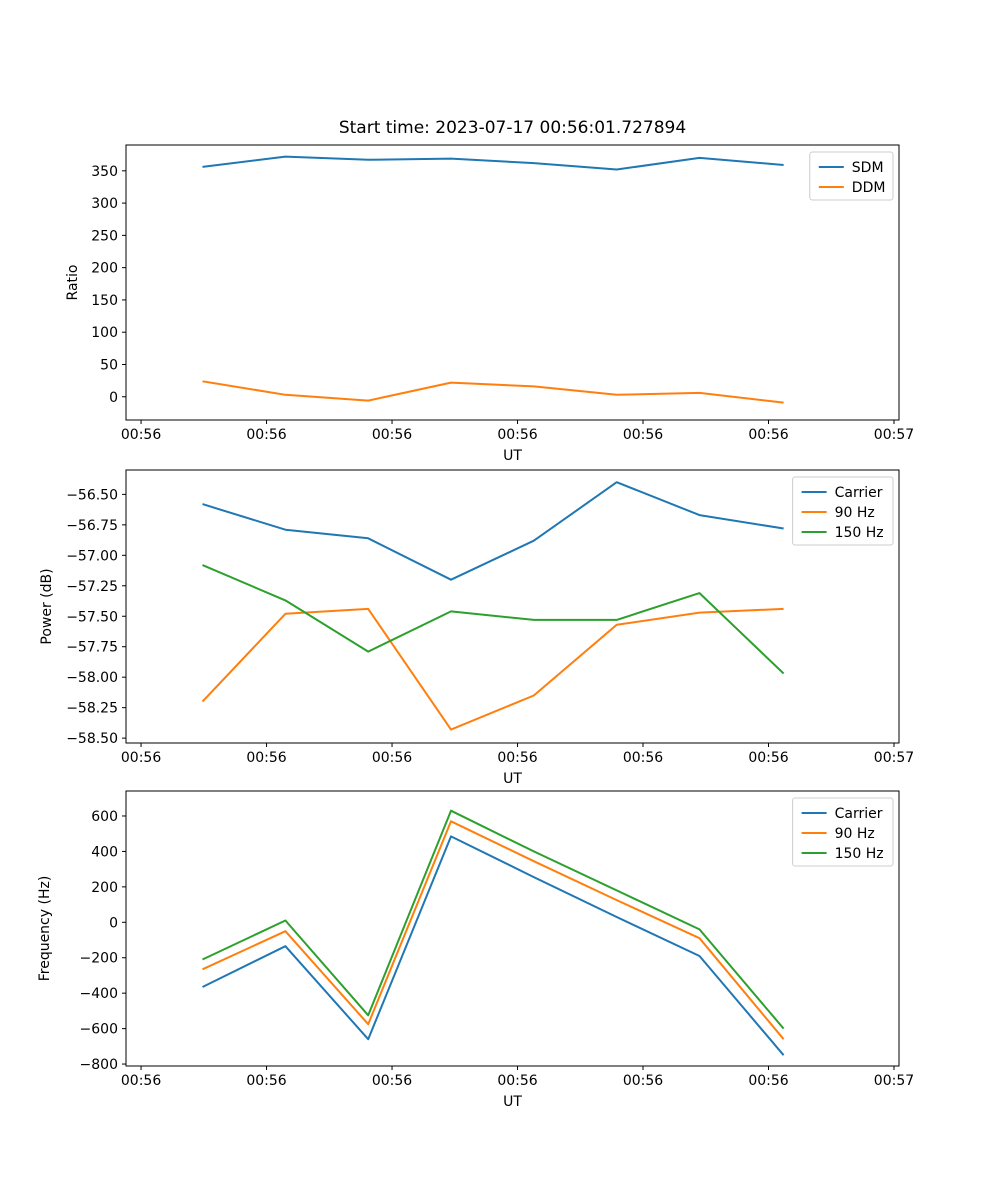 This screenshot has width=1000, height=1204. I want to click on y-tick-label: −58.50, so click(92, 739).